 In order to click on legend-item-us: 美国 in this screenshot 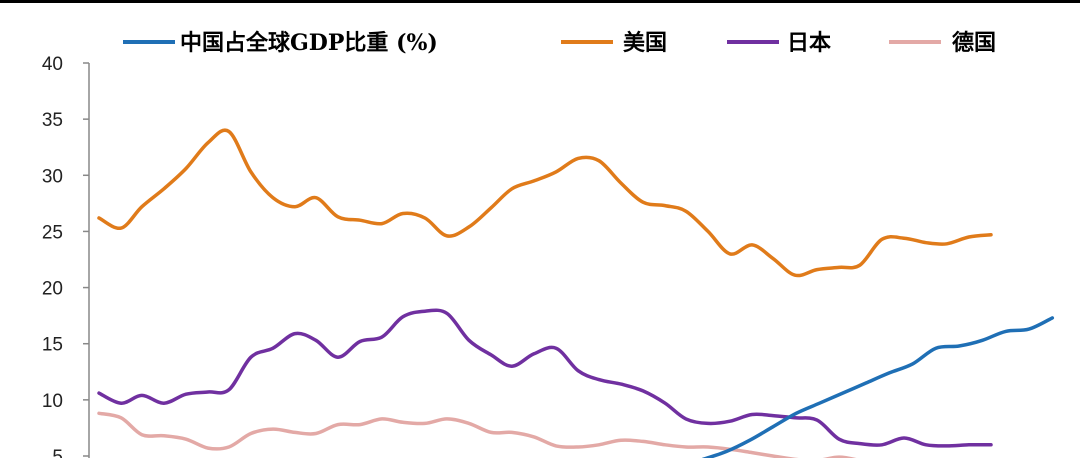, I will do `click(614, 43)`.